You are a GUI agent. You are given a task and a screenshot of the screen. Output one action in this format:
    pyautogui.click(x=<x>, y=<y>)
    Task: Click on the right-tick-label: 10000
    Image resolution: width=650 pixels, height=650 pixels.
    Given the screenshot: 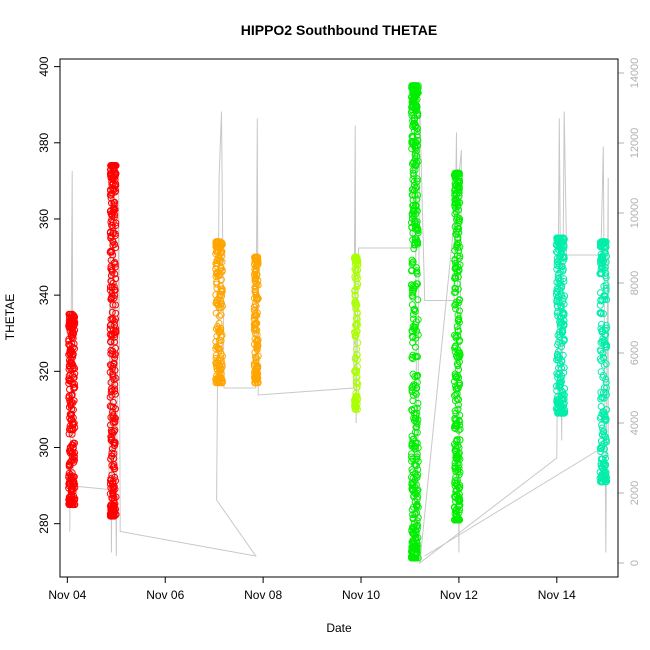 What is the action you would take?
    pyautogui.click(x=635, y=213)
    